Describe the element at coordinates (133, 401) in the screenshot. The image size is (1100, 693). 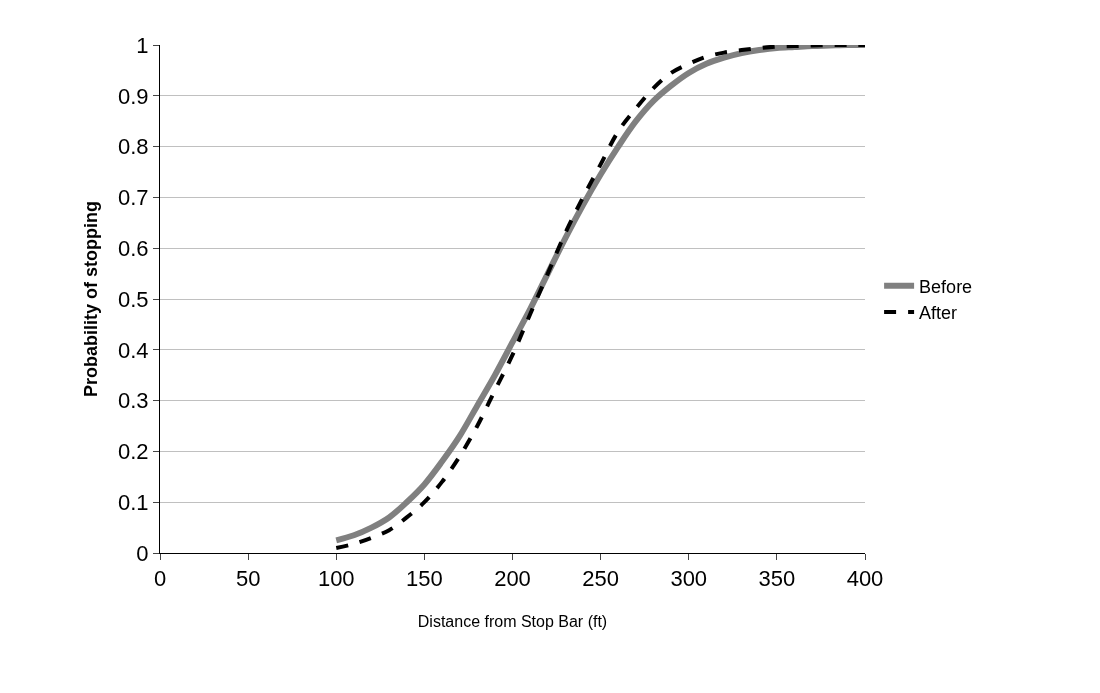
I see `y-tick-label: 0.3` at that location.